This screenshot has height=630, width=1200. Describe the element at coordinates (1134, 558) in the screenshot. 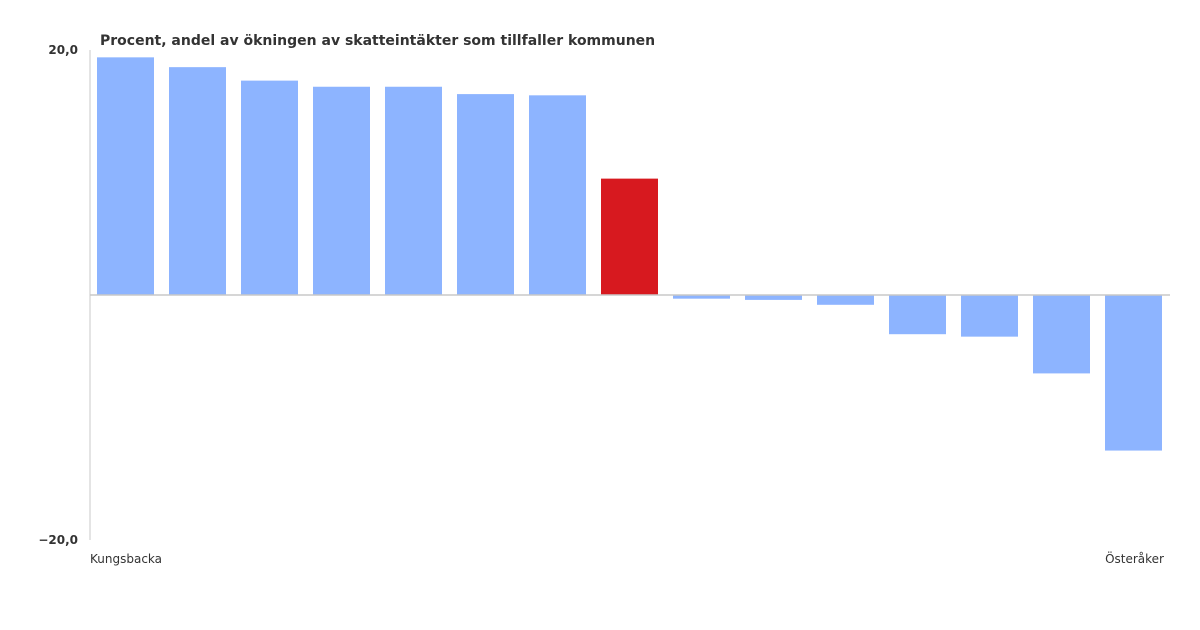

I see `x-tick-label-last: Österåker` at that location.